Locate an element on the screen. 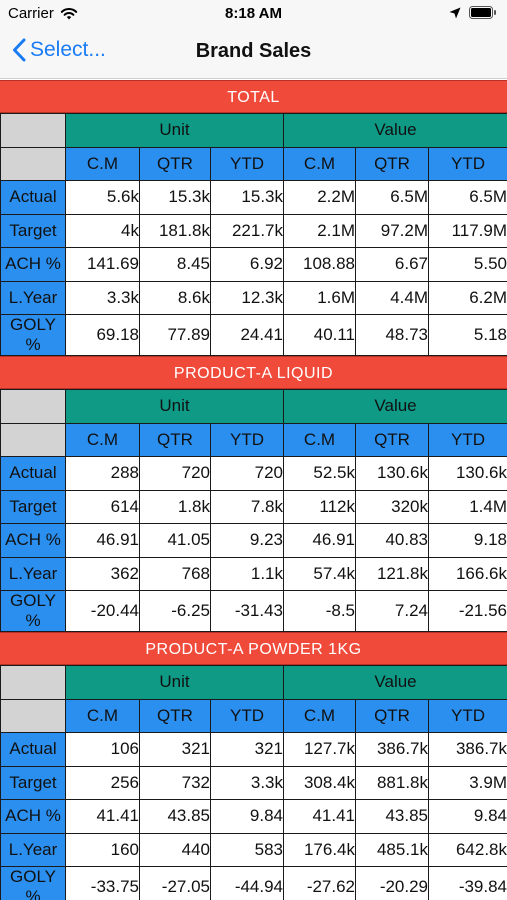  value-cell: 6.92 is located at coordinates (247, 264).